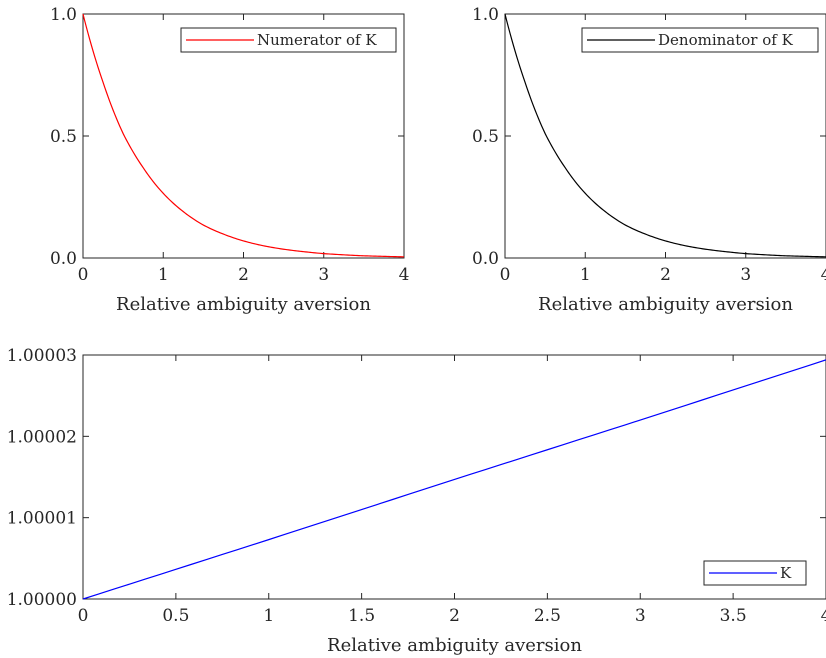 The image size is (826, 658). What do you see at coordinates (42, 437) in the screenshot?
I see `y-tick-label: 1.00002` at bounding box center [42, 437].